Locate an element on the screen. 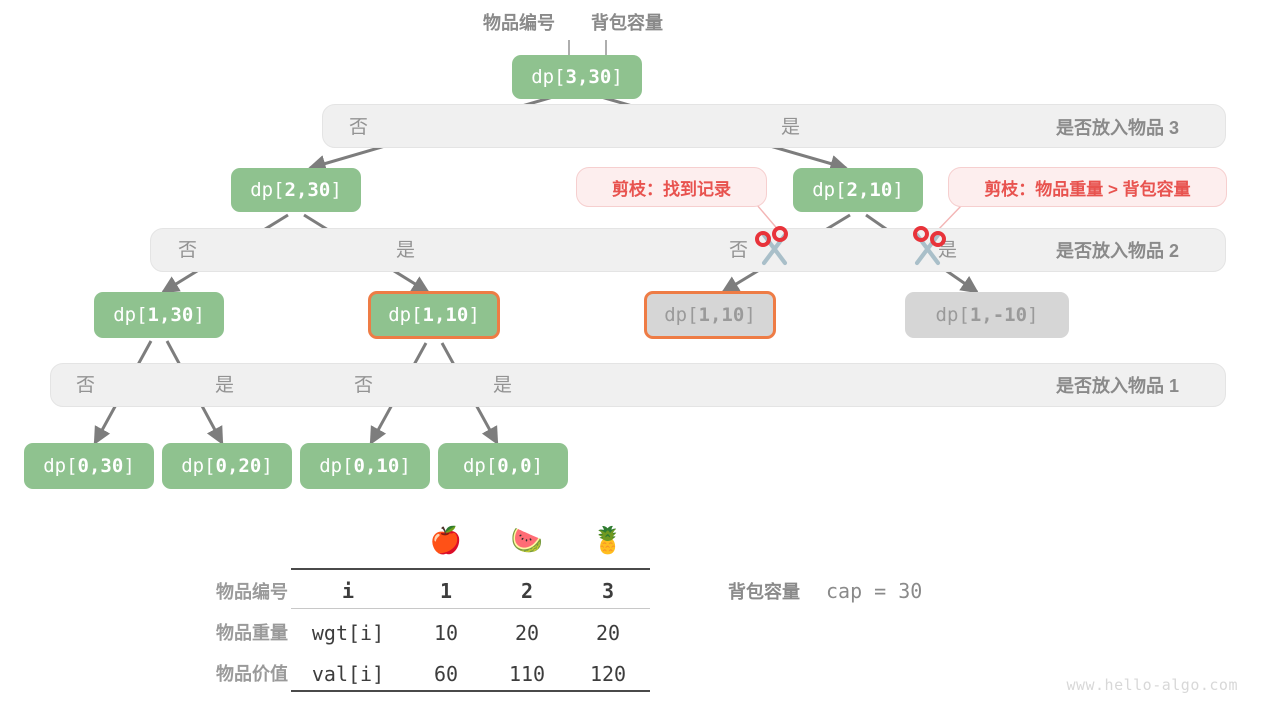 Image resolution: width=1280 pixels, height=720 pixels. node-dp-3-30-label: dp[3,30] is located at coordinates (577, 77).